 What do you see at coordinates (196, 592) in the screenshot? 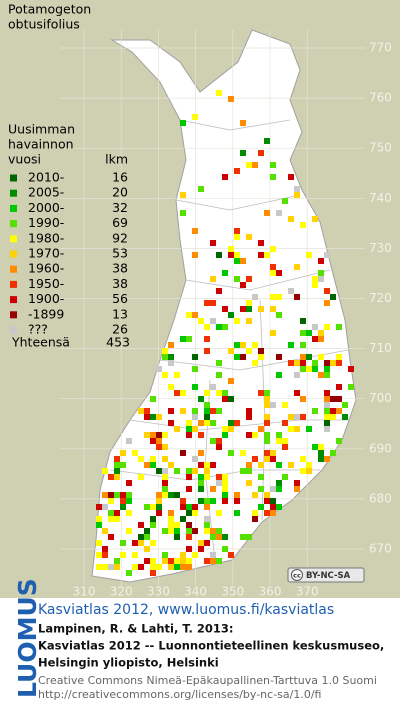
I see `x-axis: 310 320 330 340 350 360 370` at bounding box center [196, 592].